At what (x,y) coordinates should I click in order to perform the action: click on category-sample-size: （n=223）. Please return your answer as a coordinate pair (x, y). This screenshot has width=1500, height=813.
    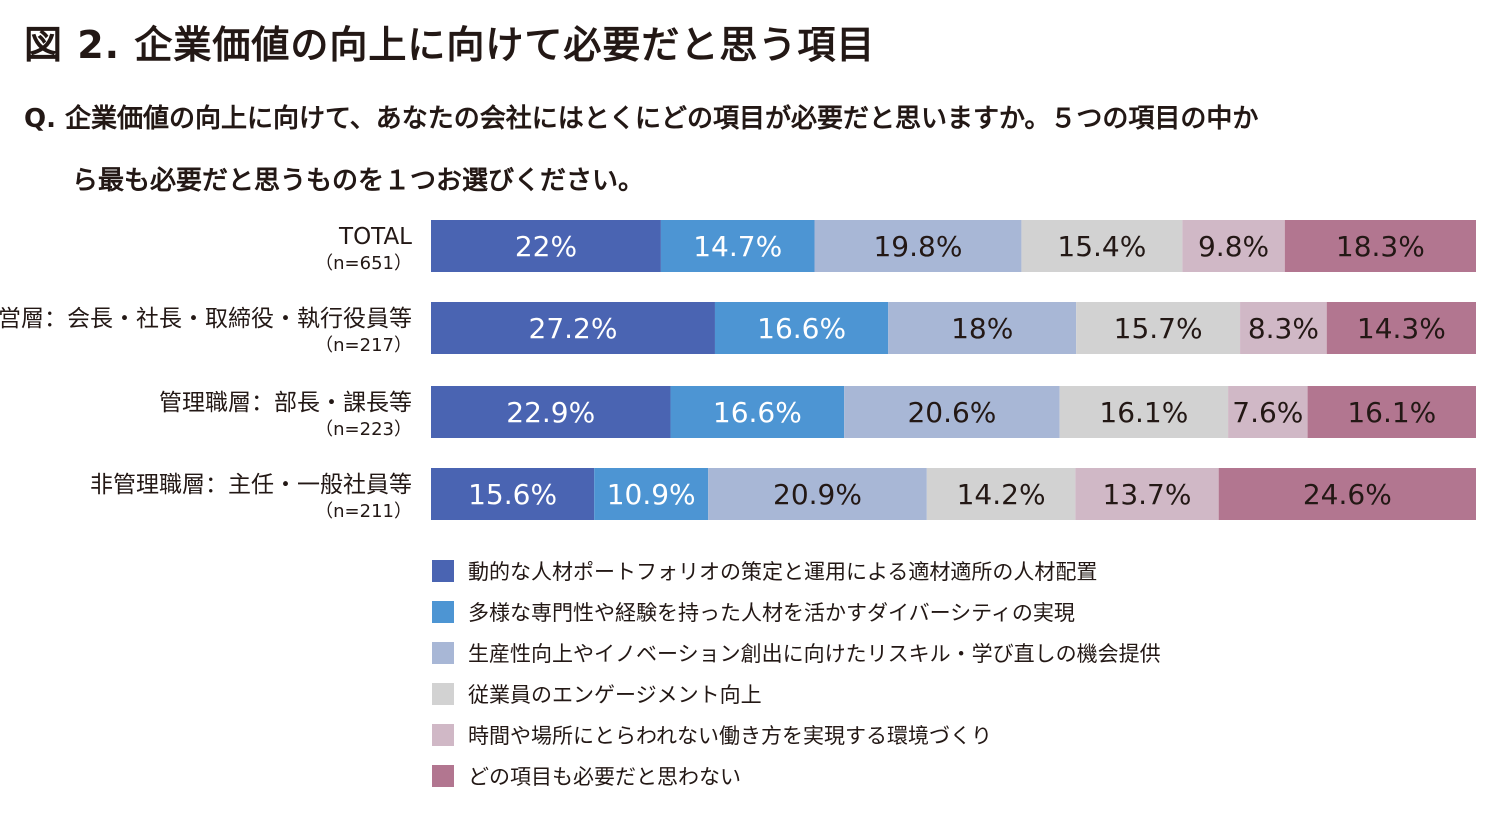
    Looking at the image, I should click on (363, 429).